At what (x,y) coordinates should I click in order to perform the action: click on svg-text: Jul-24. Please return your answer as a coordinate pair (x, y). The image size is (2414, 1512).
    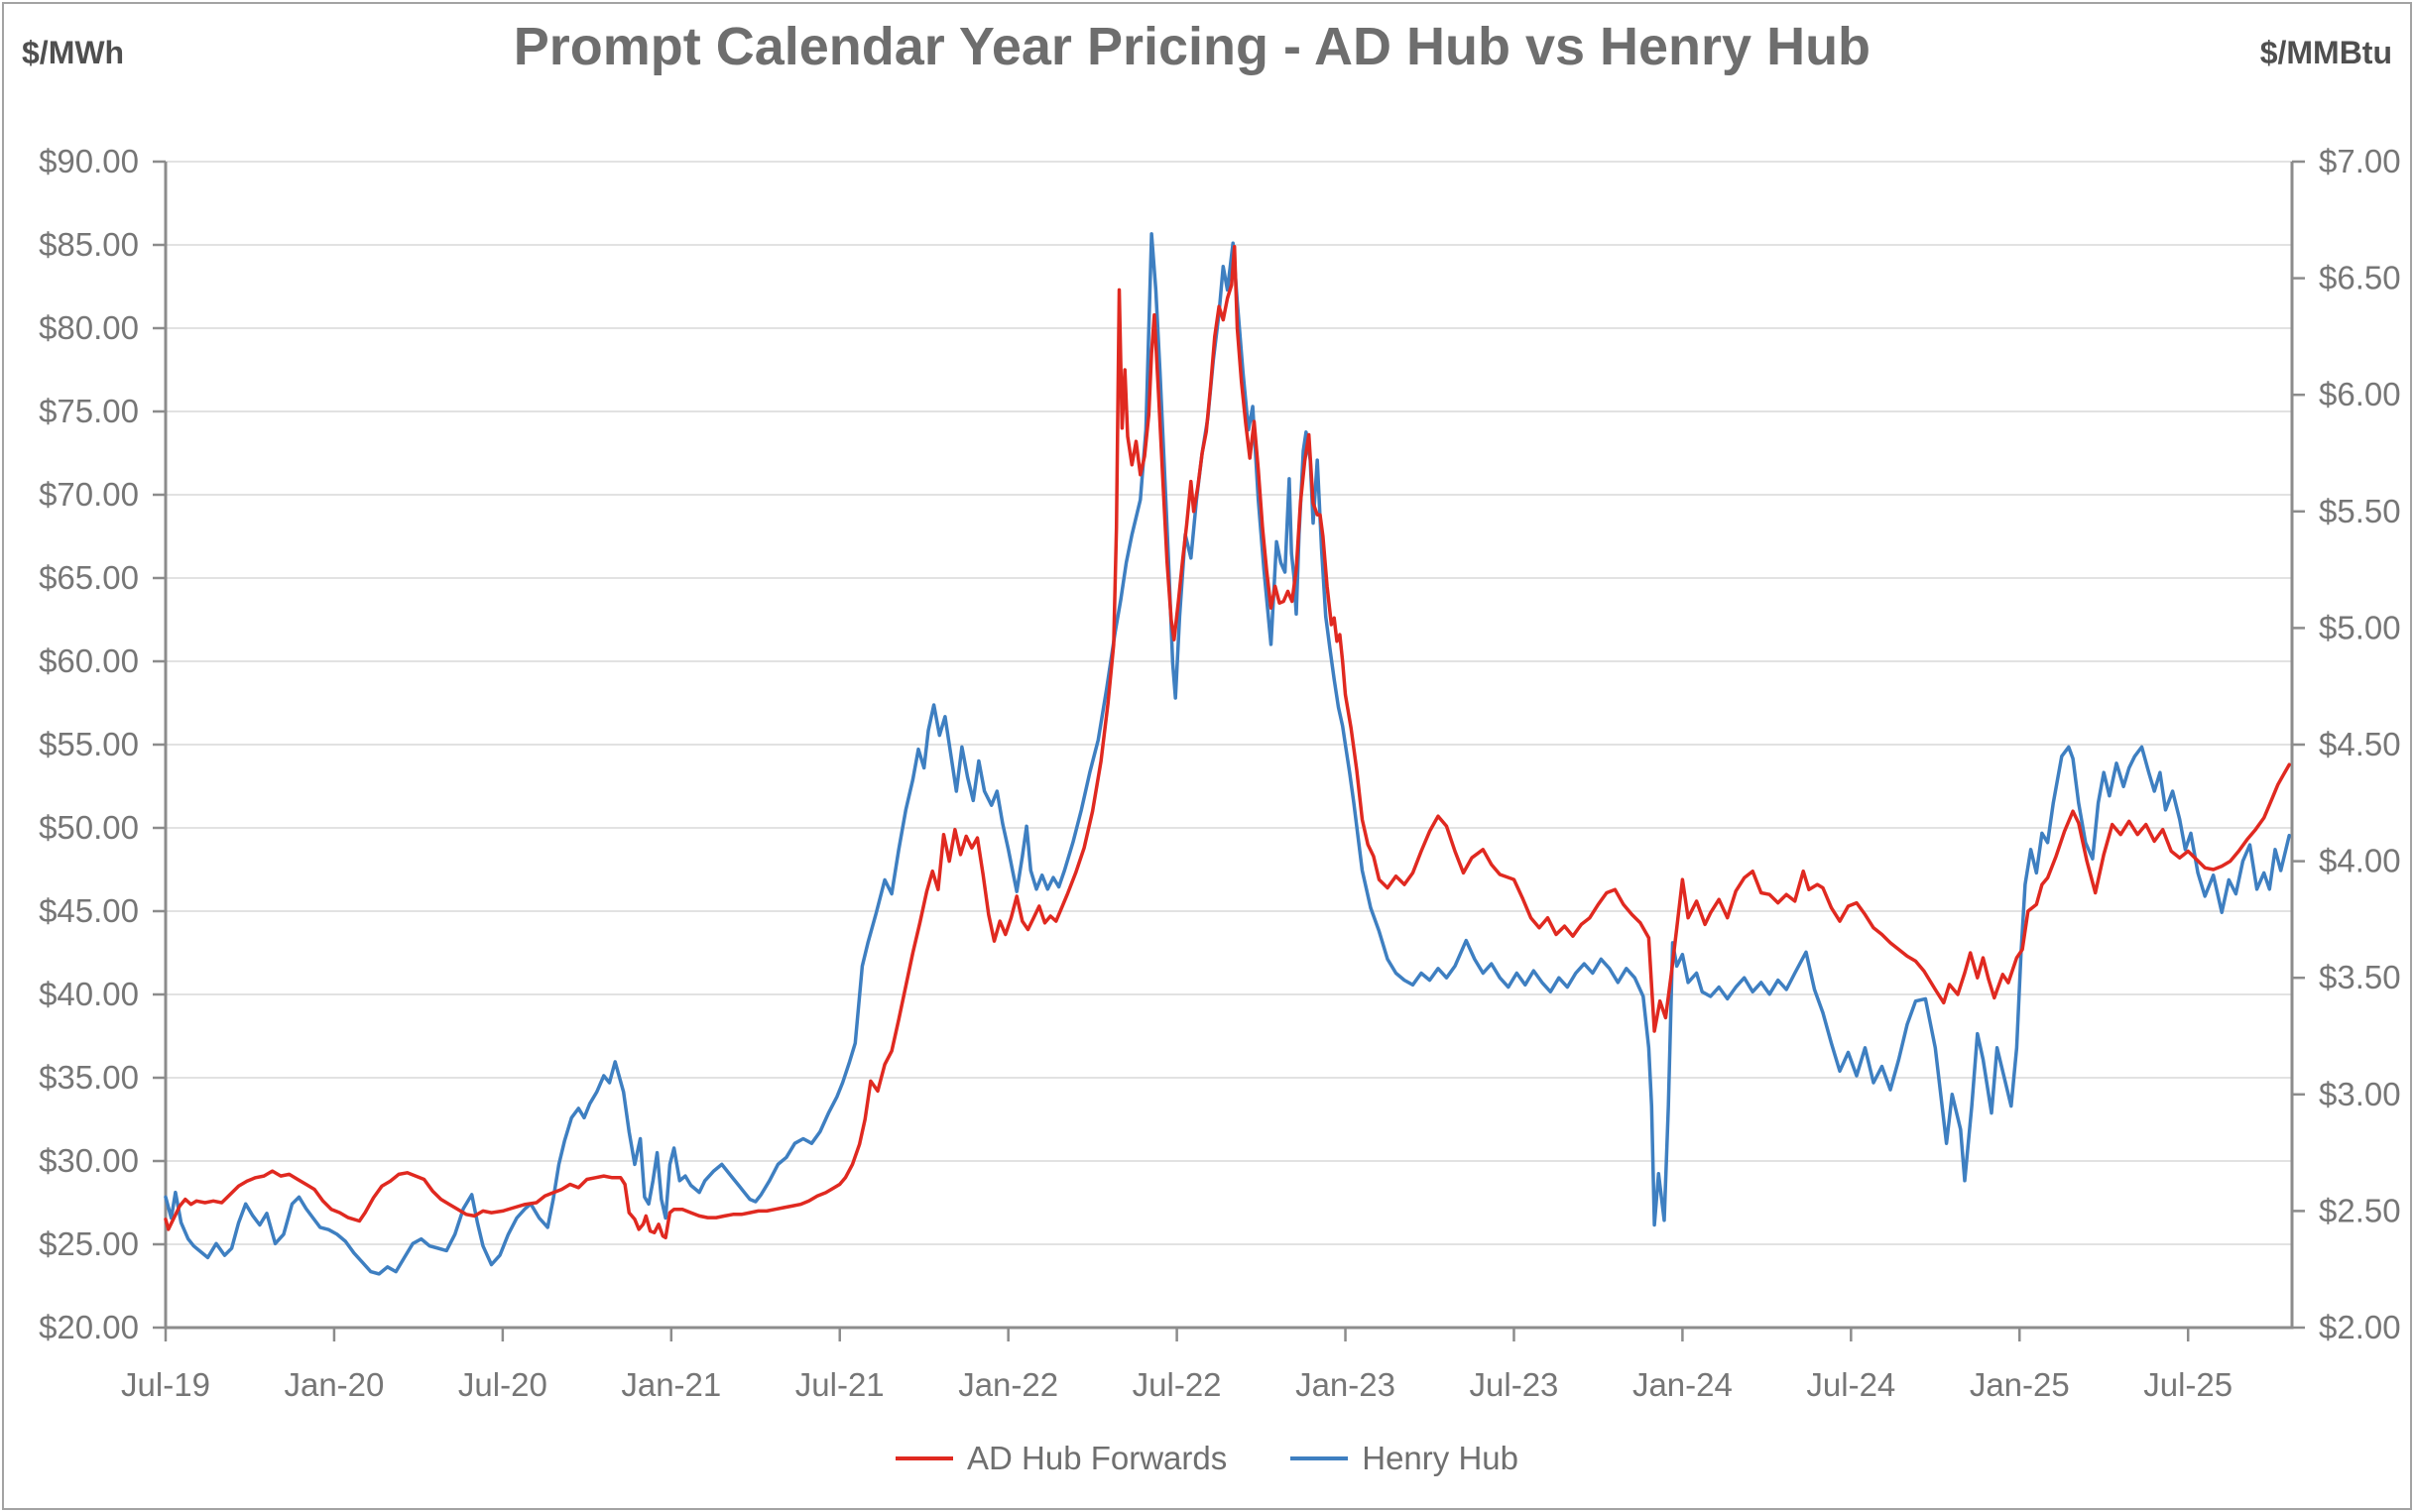
    Looking at the image, I should click on (1850, 1384).